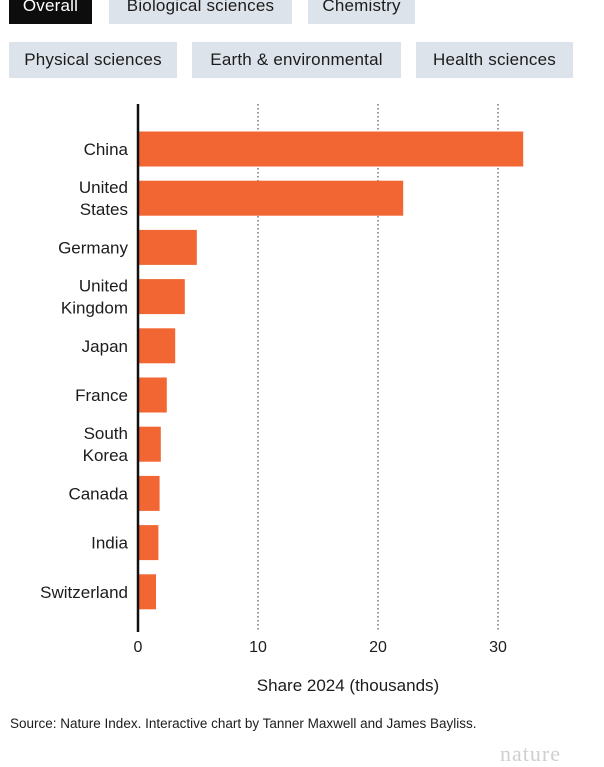  I want to click on x-tick-label-30: 30, so click(498, 647).